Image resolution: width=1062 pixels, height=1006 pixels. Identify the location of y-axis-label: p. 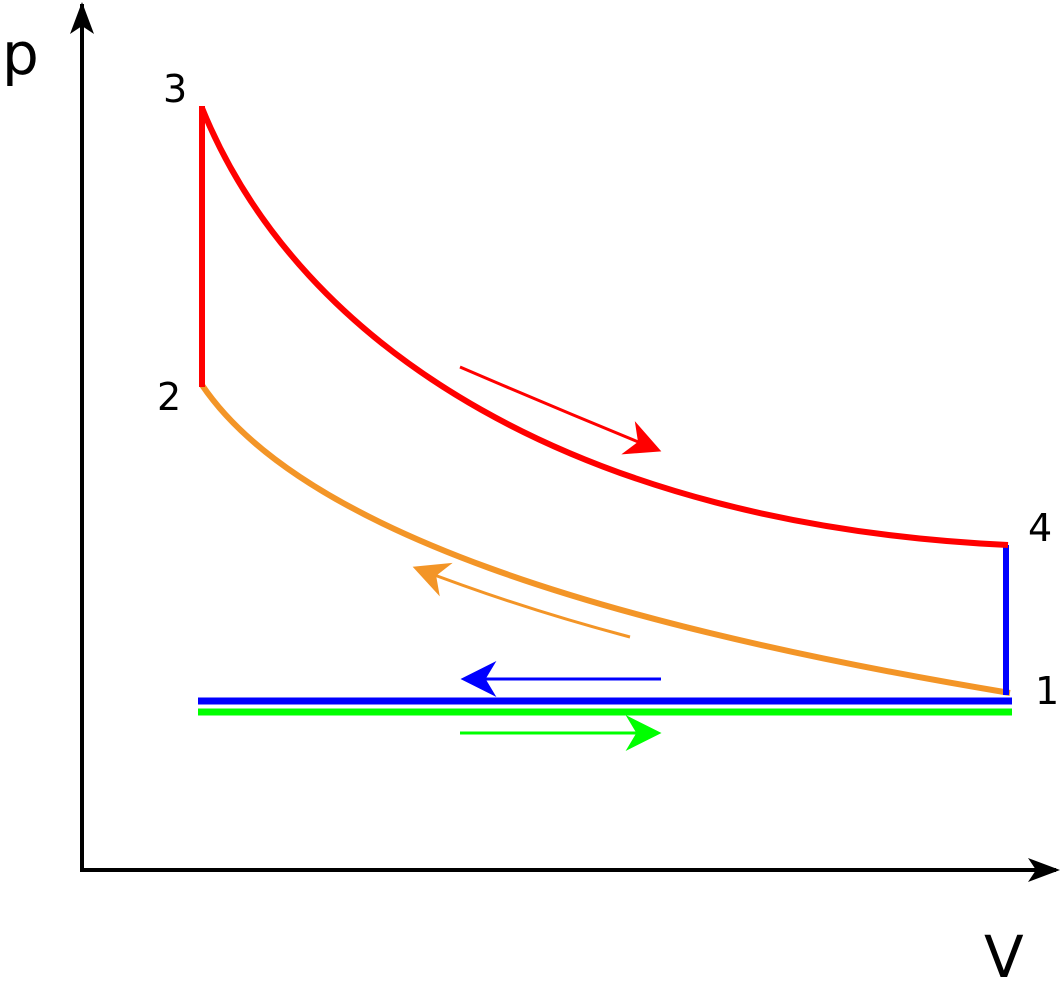
(20, 54).